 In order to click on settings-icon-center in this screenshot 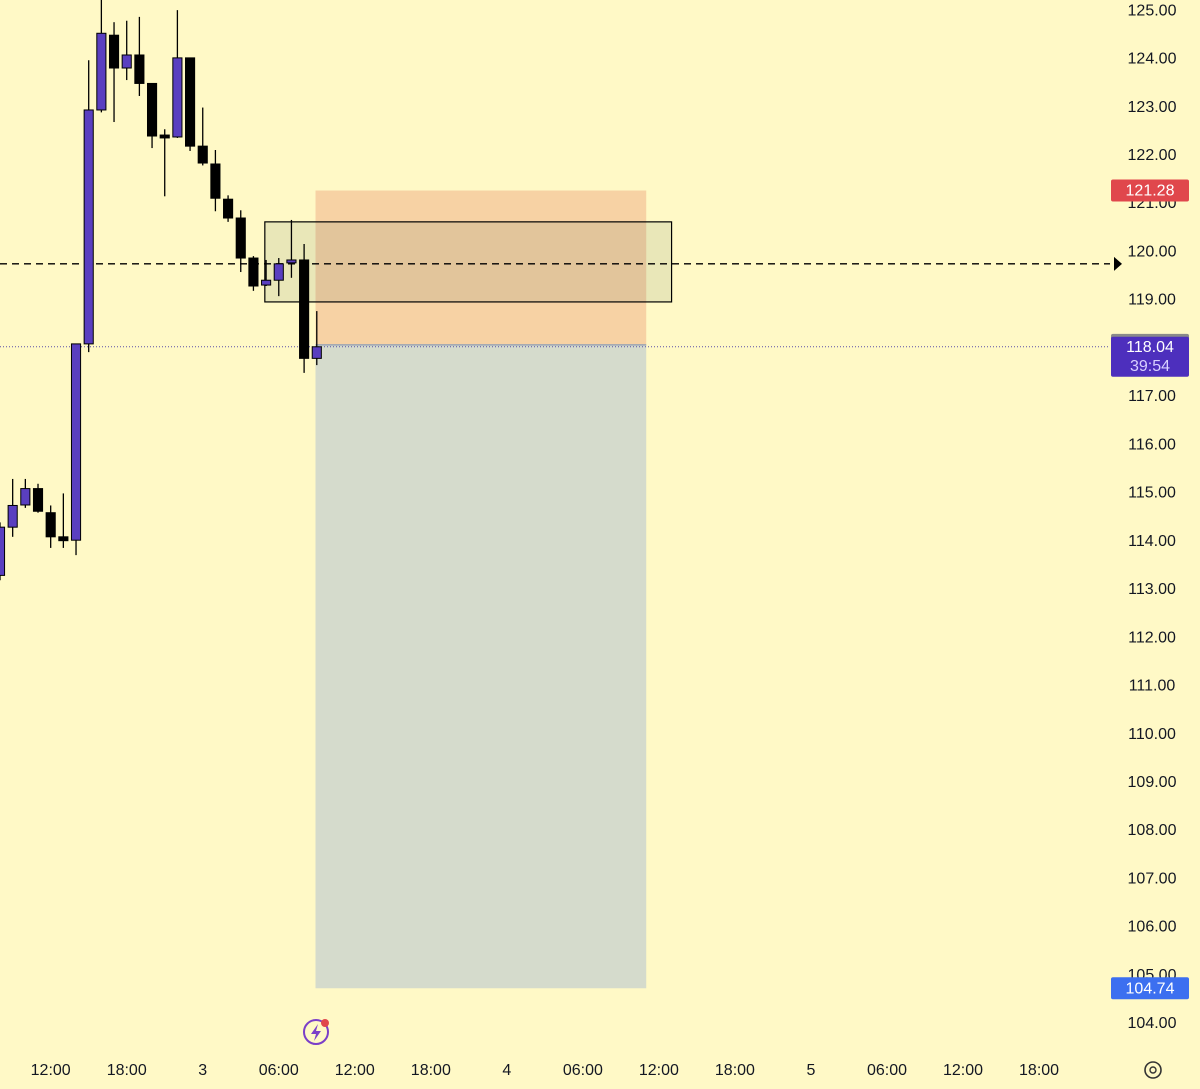, I will do `click(1153, 1070)`.